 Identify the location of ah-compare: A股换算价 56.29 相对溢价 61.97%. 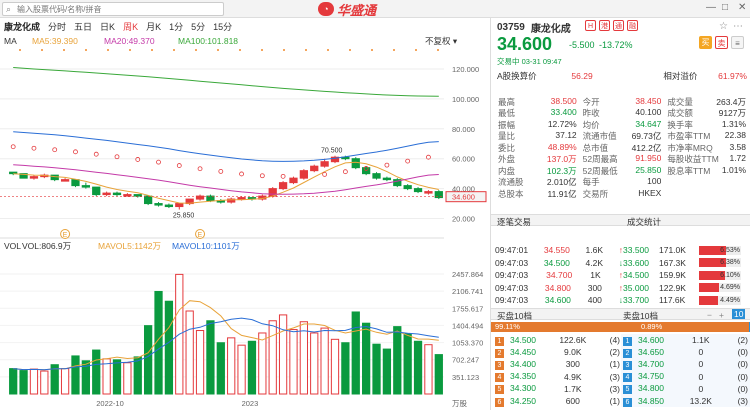
(622, 76).